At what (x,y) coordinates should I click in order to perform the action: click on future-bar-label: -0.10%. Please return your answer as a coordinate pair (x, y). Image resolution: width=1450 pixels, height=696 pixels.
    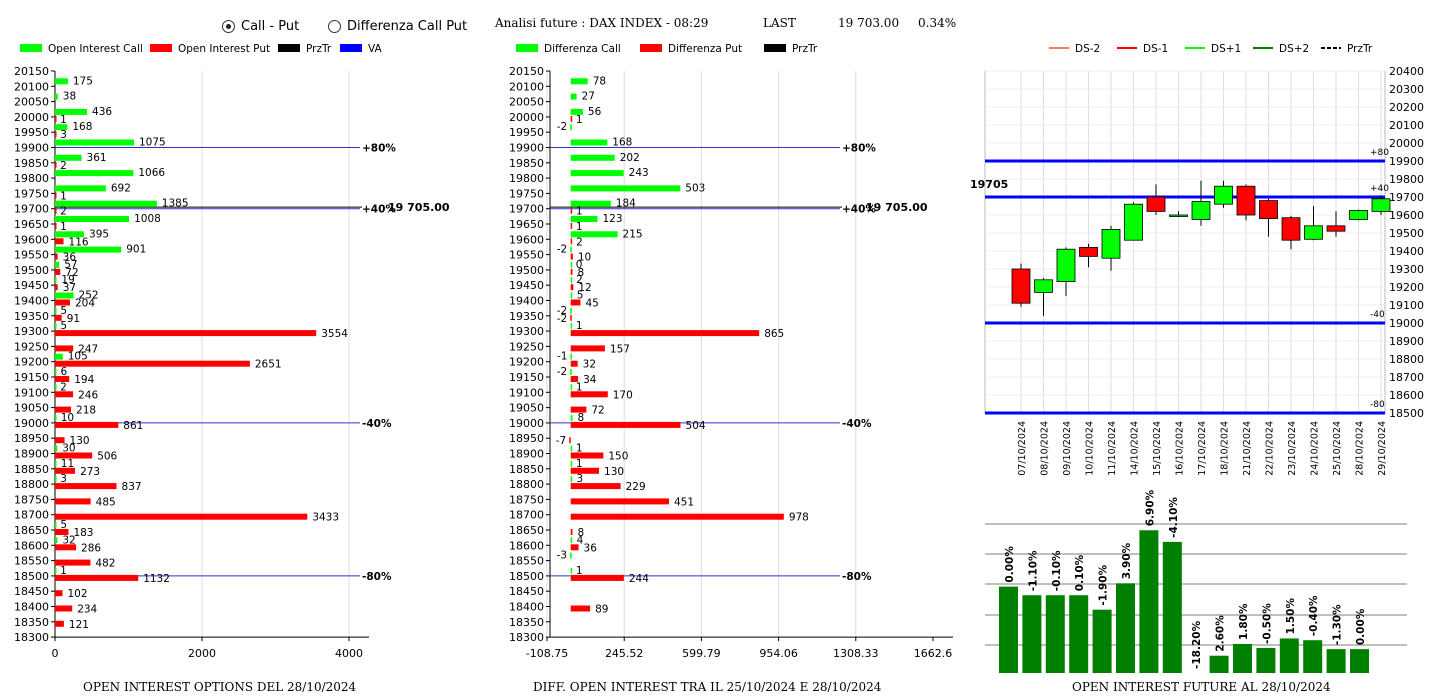
    Looking at the image, I should click on (1057, 570).